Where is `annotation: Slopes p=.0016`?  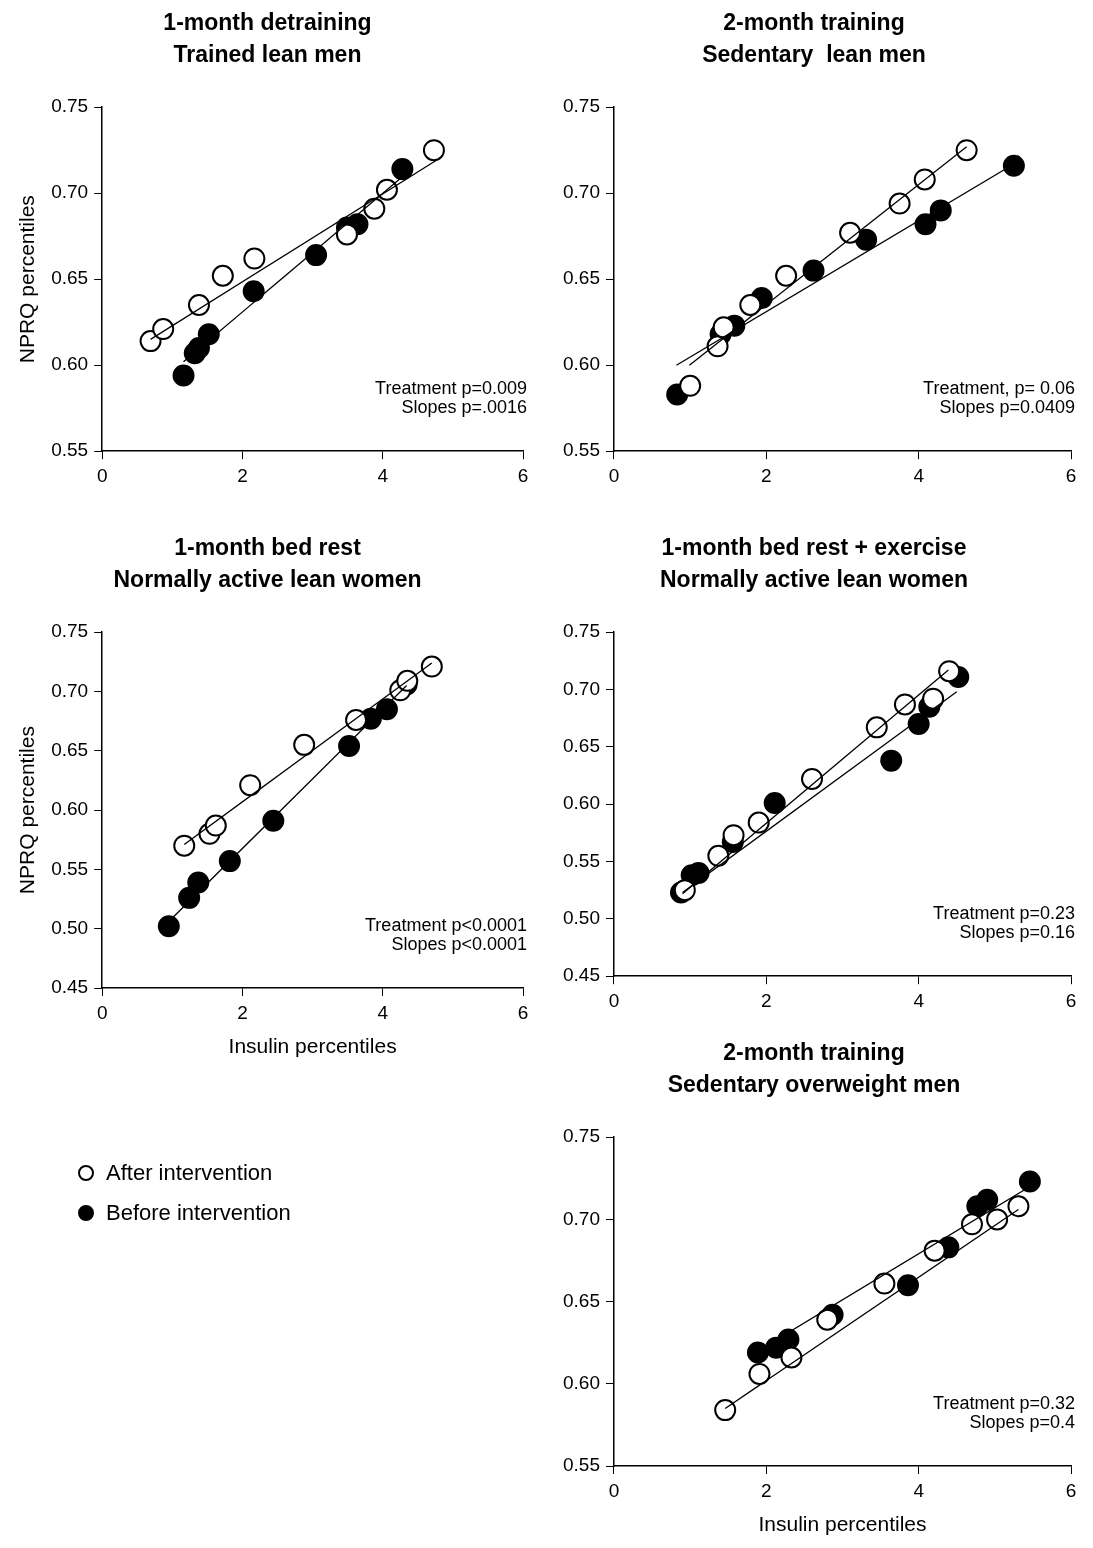 annotation: Slopes p=.0016 is located at coordinates (464, 407).